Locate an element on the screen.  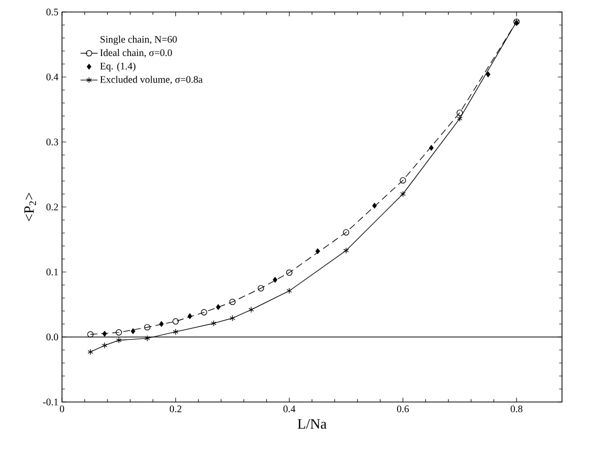
x-tick-label: 0.2 is located at coordinates (176, 409).